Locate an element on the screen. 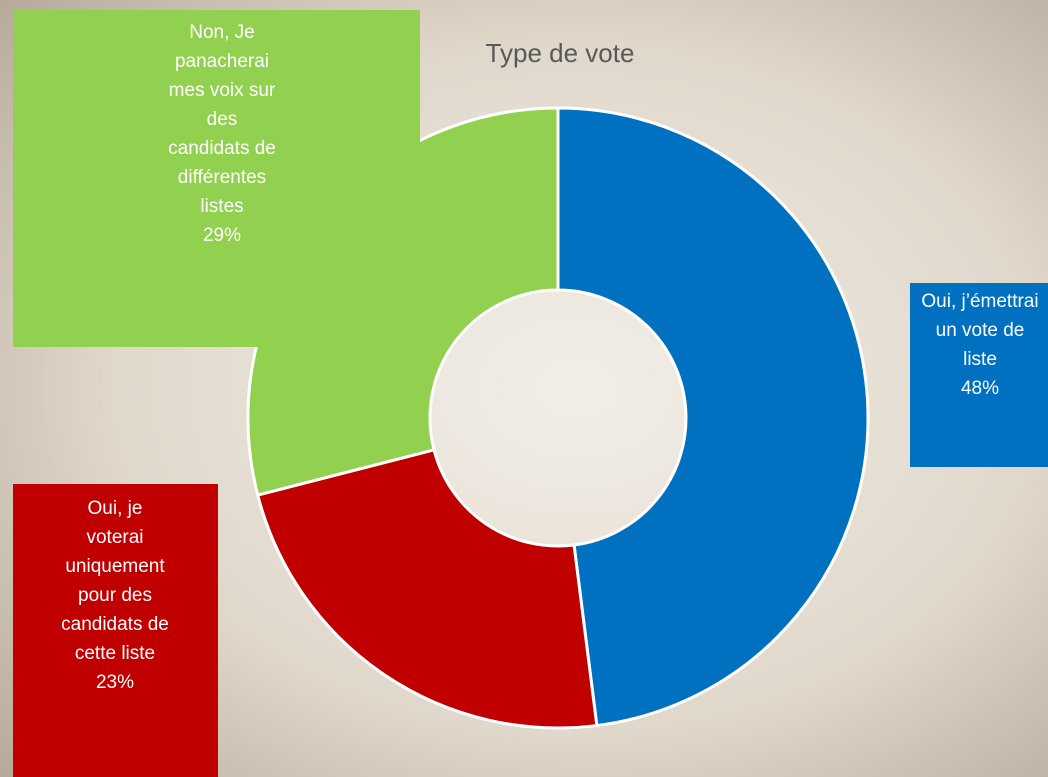  data-label: Oui, j’émettrai un vote de liste 48% is located at coordinates (980, 345).